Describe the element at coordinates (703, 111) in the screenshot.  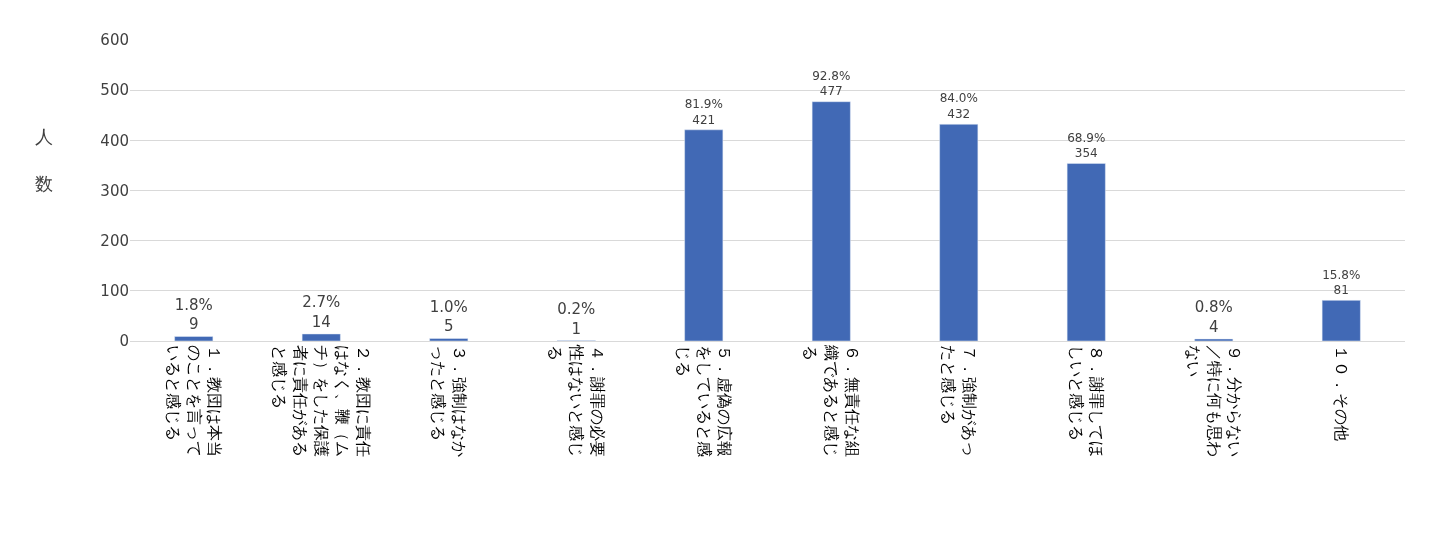
I see `data-label: 81.9% 421` at that location.